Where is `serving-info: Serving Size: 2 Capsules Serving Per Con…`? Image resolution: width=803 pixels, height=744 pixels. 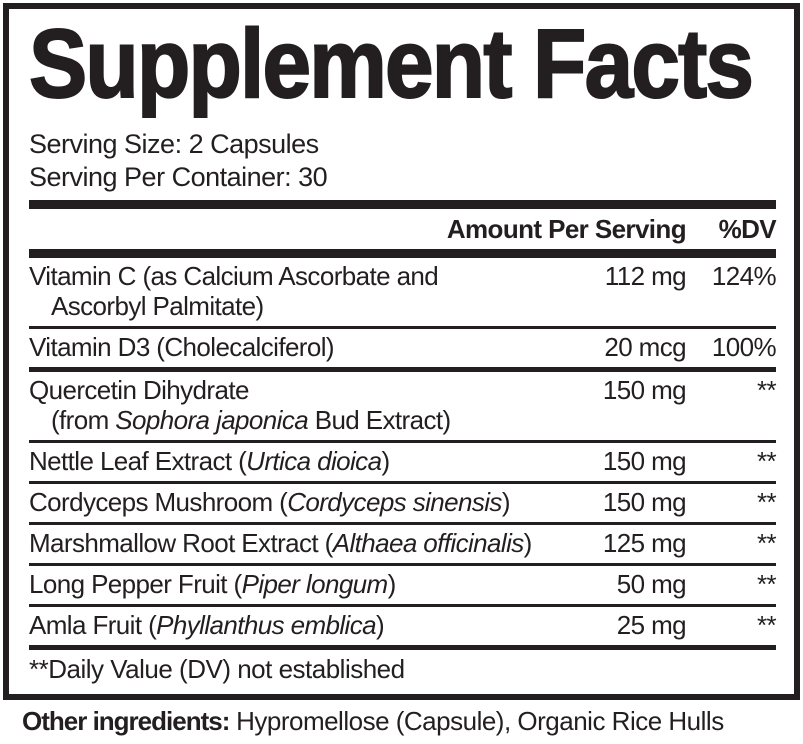
serving-info: Serving Size: 2 Capsules Serving Per Con… is located at coordinates (402, 161).